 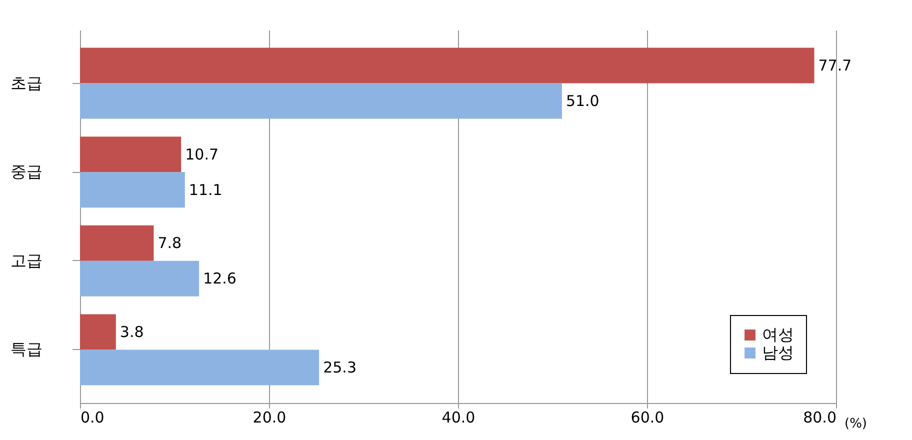 I want to click on y-tick-label: 특급, so click(x=26, y=349).